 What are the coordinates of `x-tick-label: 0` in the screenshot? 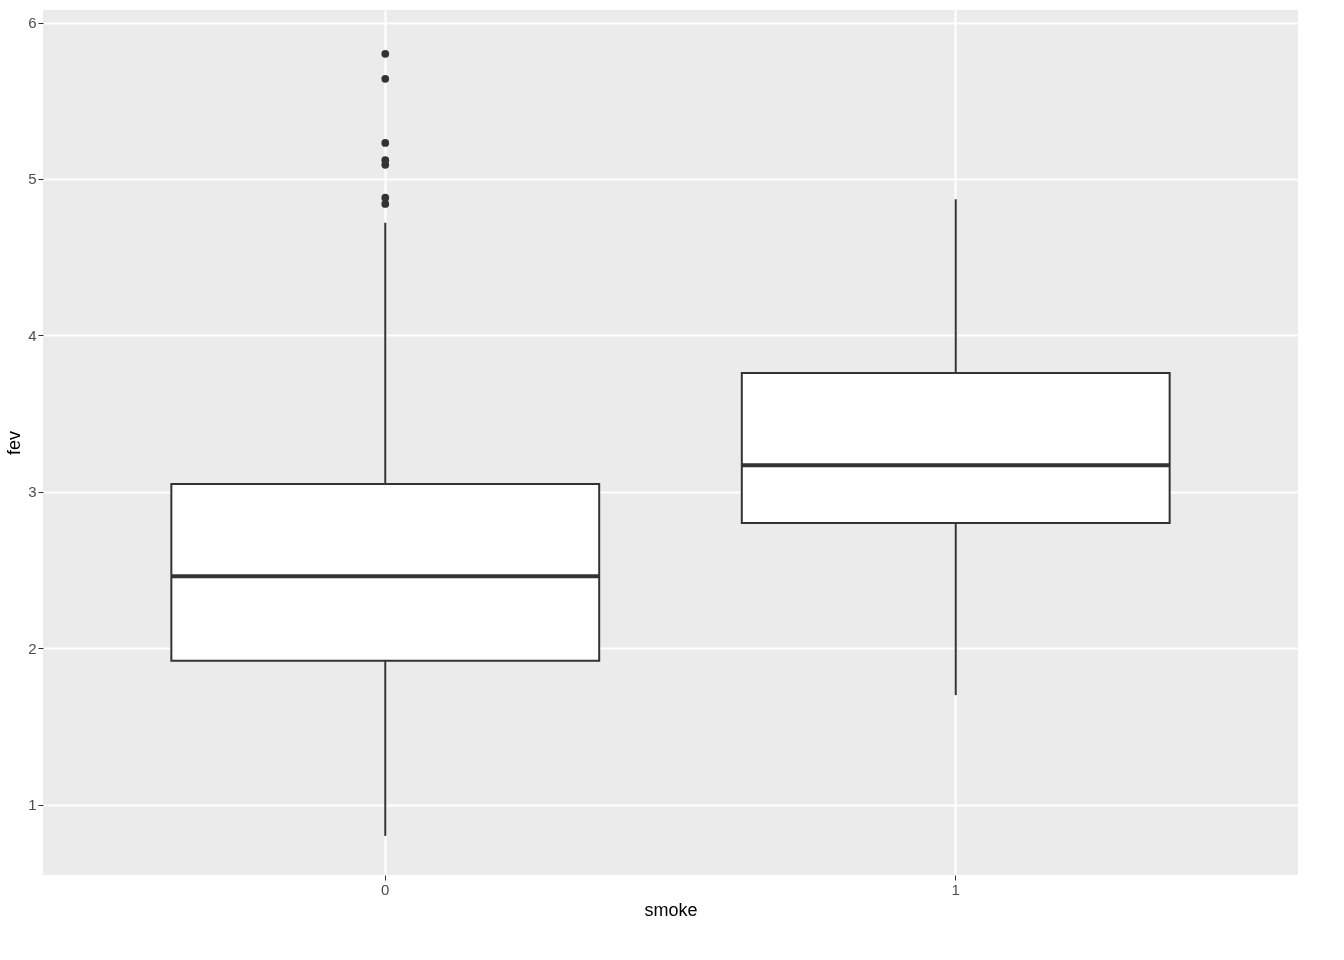 It's located at (385, 889).